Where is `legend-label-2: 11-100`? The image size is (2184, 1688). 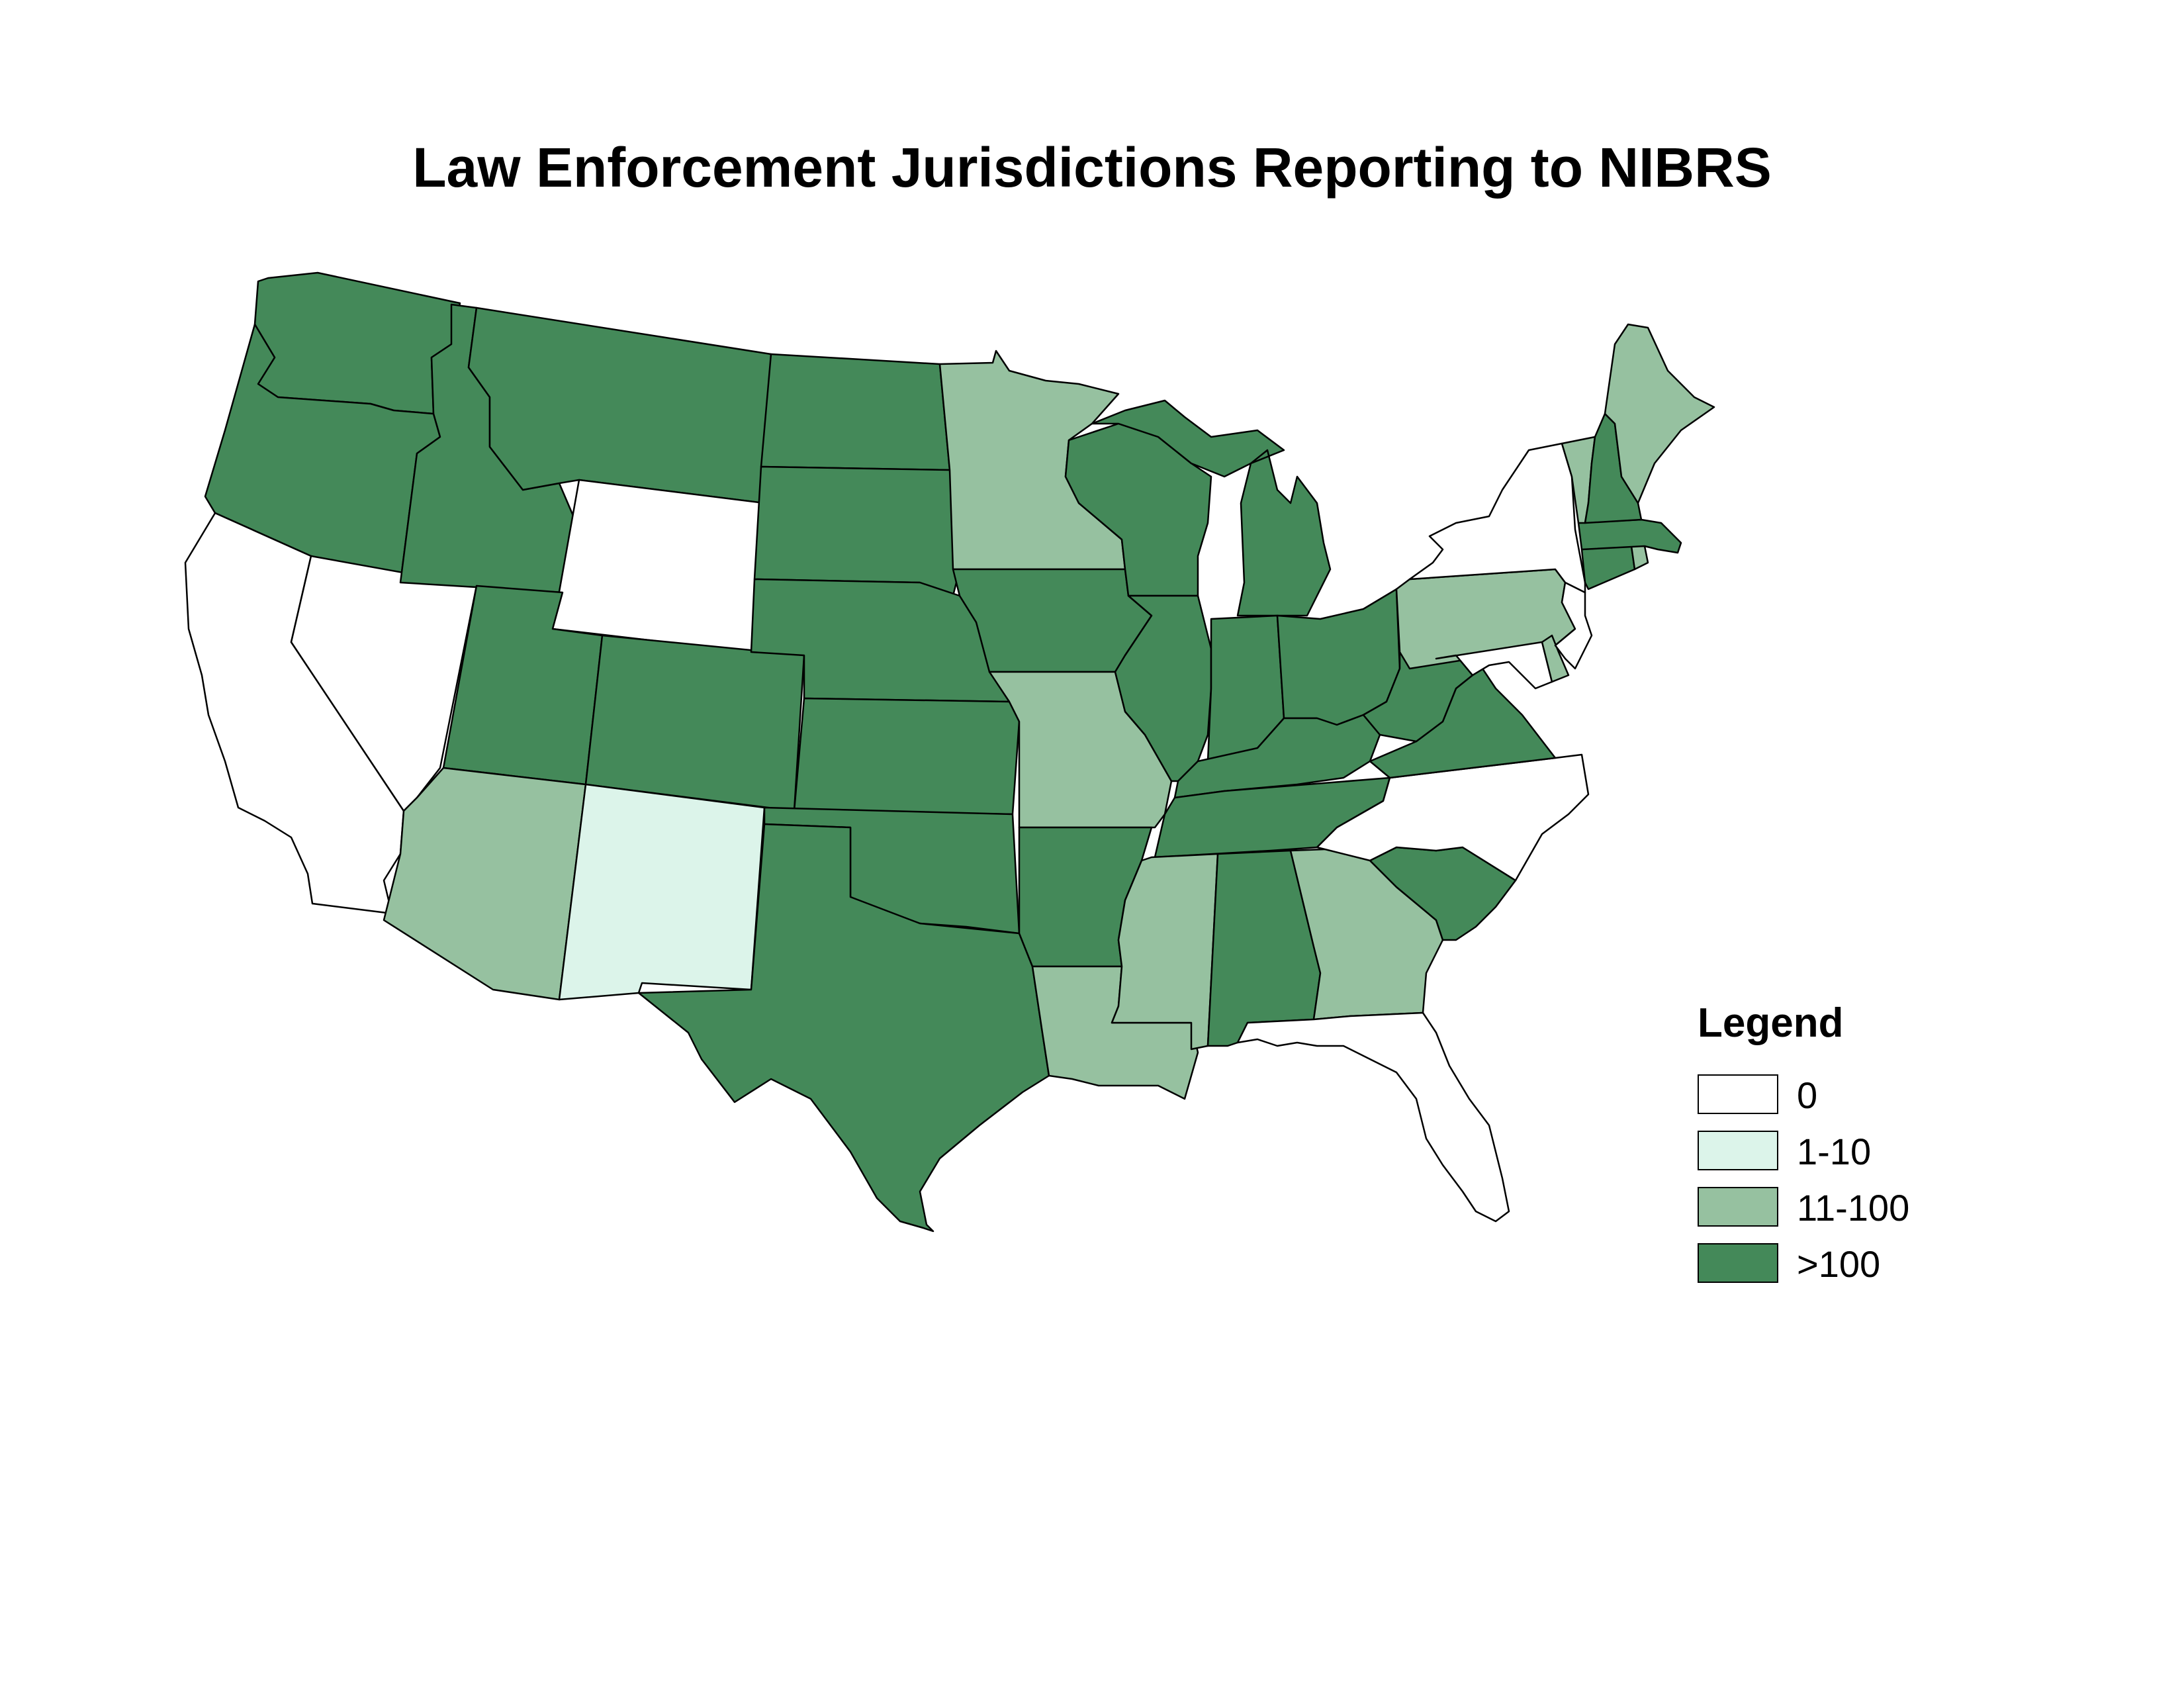 legend-label-2: 11-100 is located at coordinates (1854, 1208).